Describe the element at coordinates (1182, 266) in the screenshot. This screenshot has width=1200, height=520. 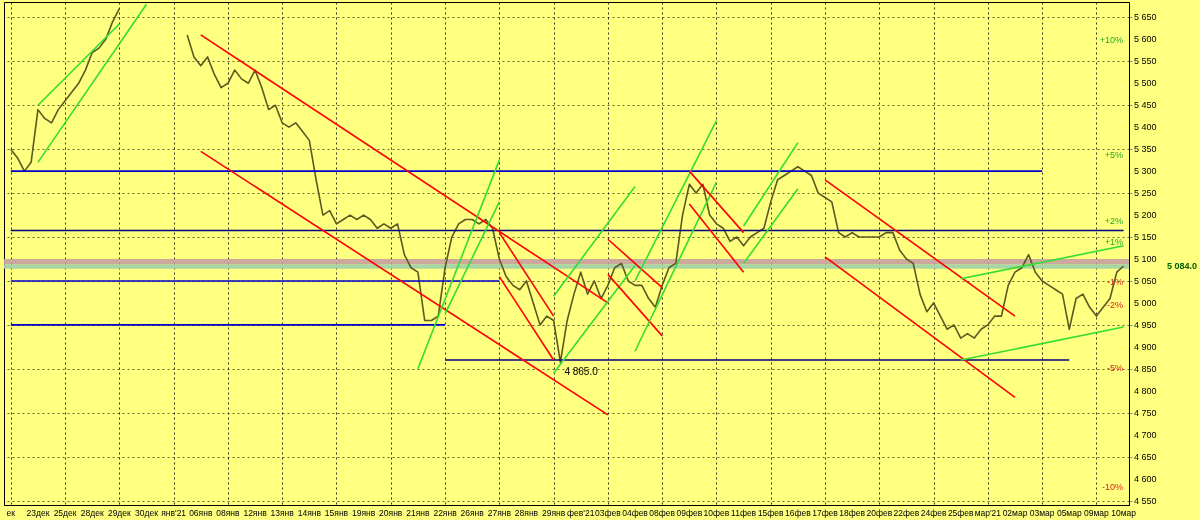
I see `text: 5 084.0` at that location.